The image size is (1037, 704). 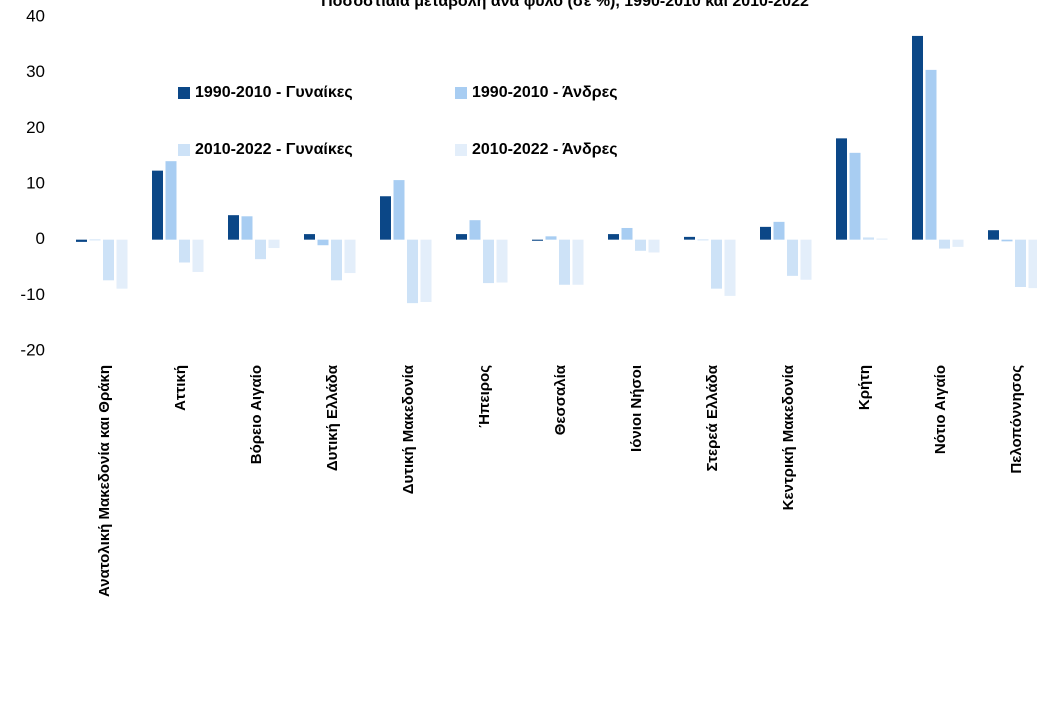 I want to click on x-tick-label: Αττική, so click(x=180, y=388).